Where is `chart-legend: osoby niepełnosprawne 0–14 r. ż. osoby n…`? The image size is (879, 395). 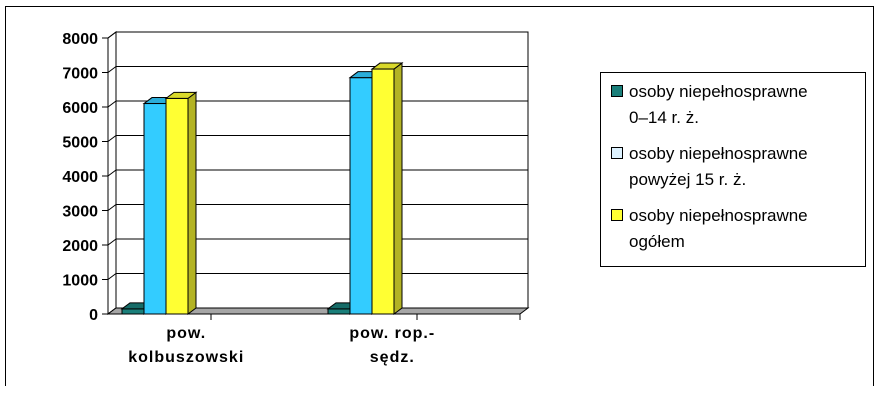 chart-legend: osoby niepełnosprawne 0–14 r. ż. osoby n… is located at coordinates (733, 169).